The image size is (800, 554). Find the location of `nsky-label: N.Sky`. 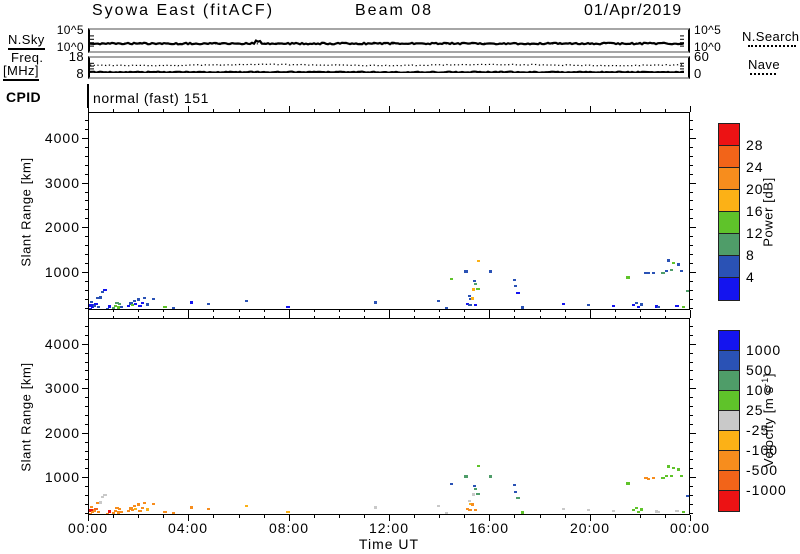

nsky-label: N.Sky is located at coordinates (26, 41).